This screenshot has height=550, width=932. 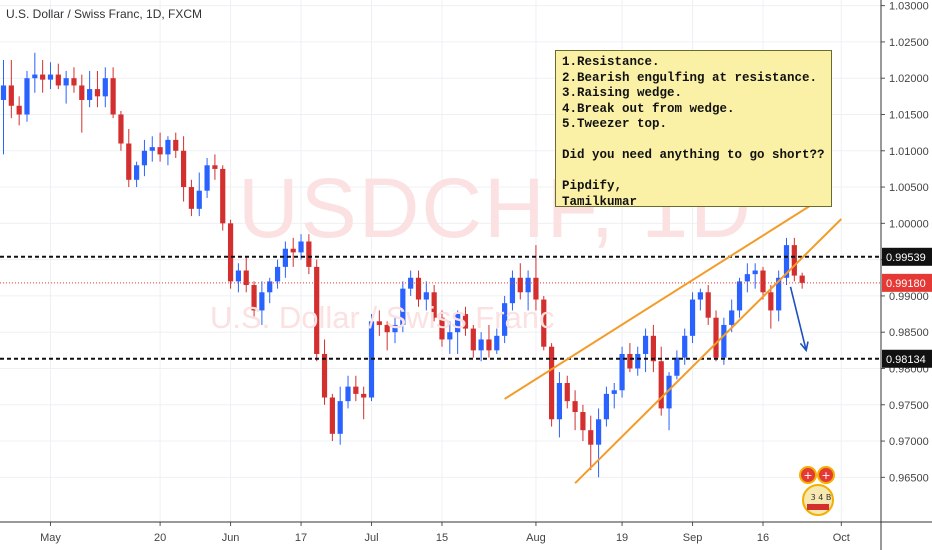 What do you see at coordinates (693, 538) in the screenshot?
I see `x-tick-label: Sep` at bounding box center [693, 538].